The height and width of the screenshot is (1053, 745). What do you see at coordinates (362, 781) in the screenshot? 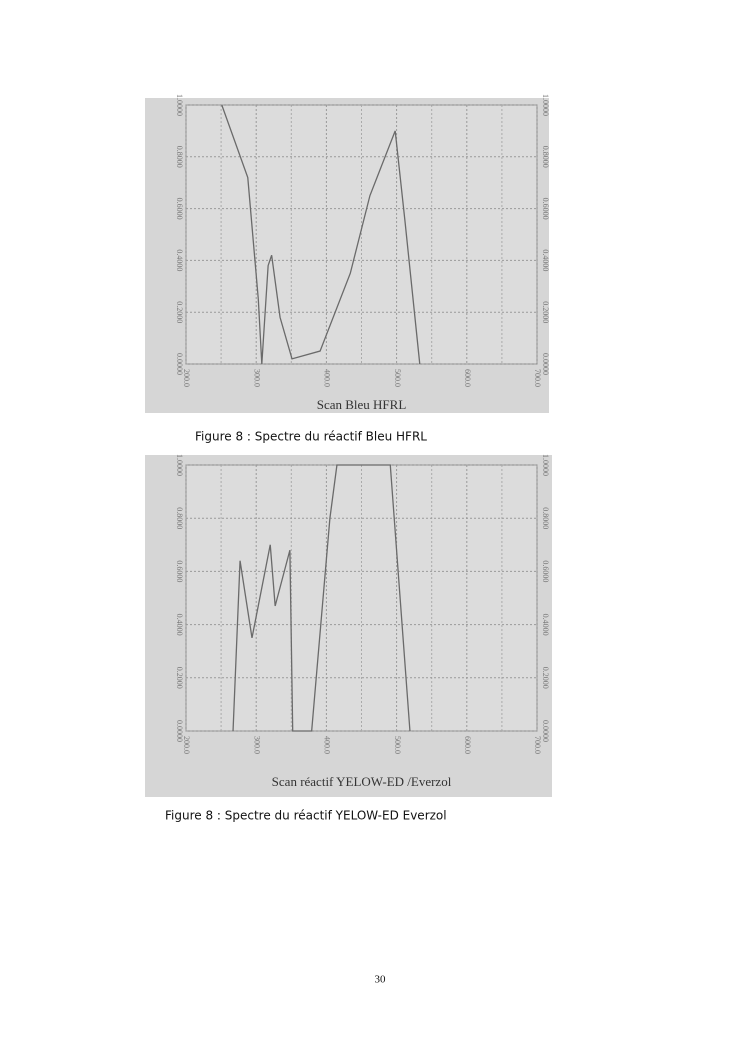
I see `chart-title: Scan réactif YELOW-ED /Everzol` at bounding box center [362, 781].